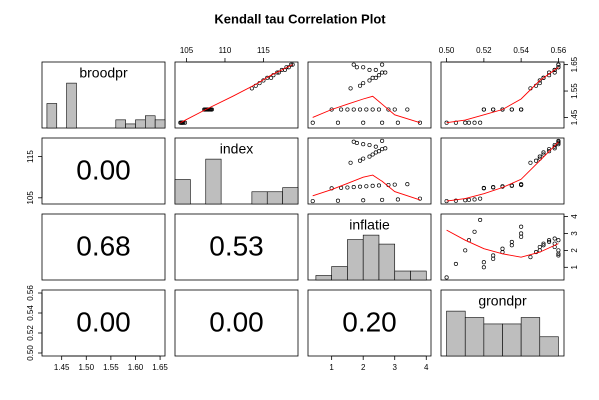  Describe the element at coordinates (369, 321) in the screenshot. I see `correlation-value: 0.20` at that location.